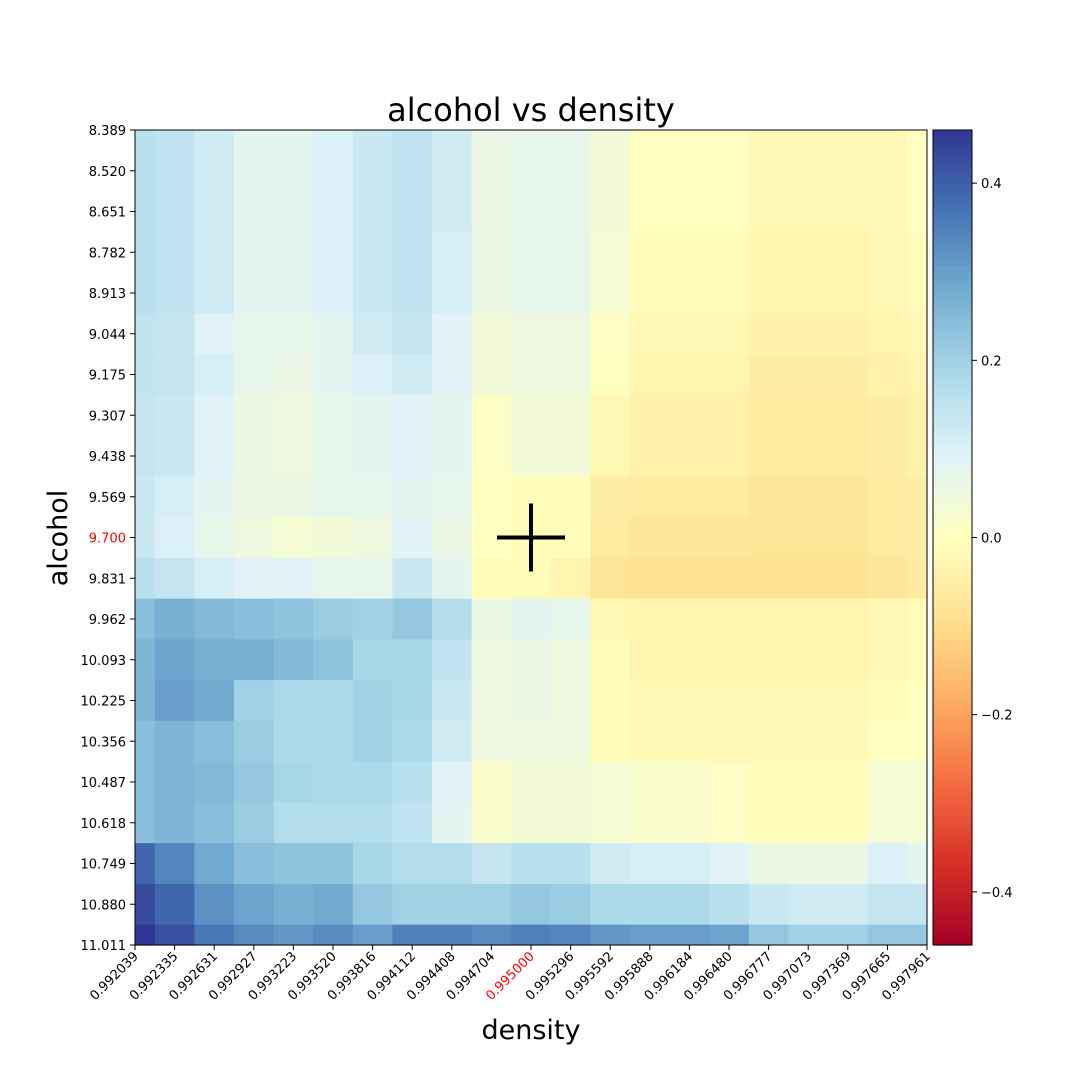  I want to click on colorbar-tick-label: 0.4, so click(991, 184).